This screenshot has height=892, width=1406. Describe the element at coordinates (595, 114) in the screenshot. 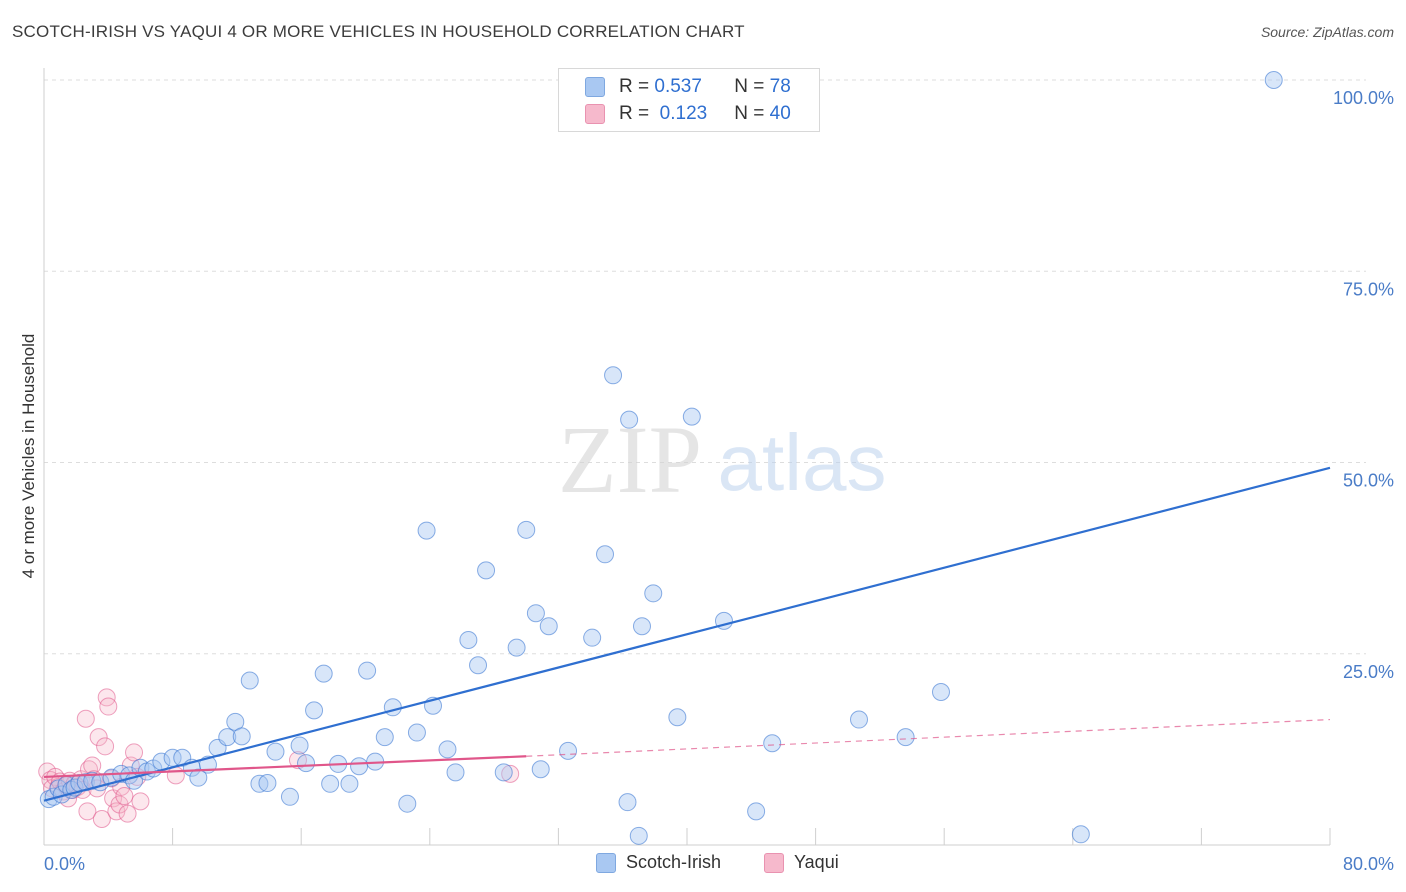

I see `legend-swatch-yaqui` at that location.